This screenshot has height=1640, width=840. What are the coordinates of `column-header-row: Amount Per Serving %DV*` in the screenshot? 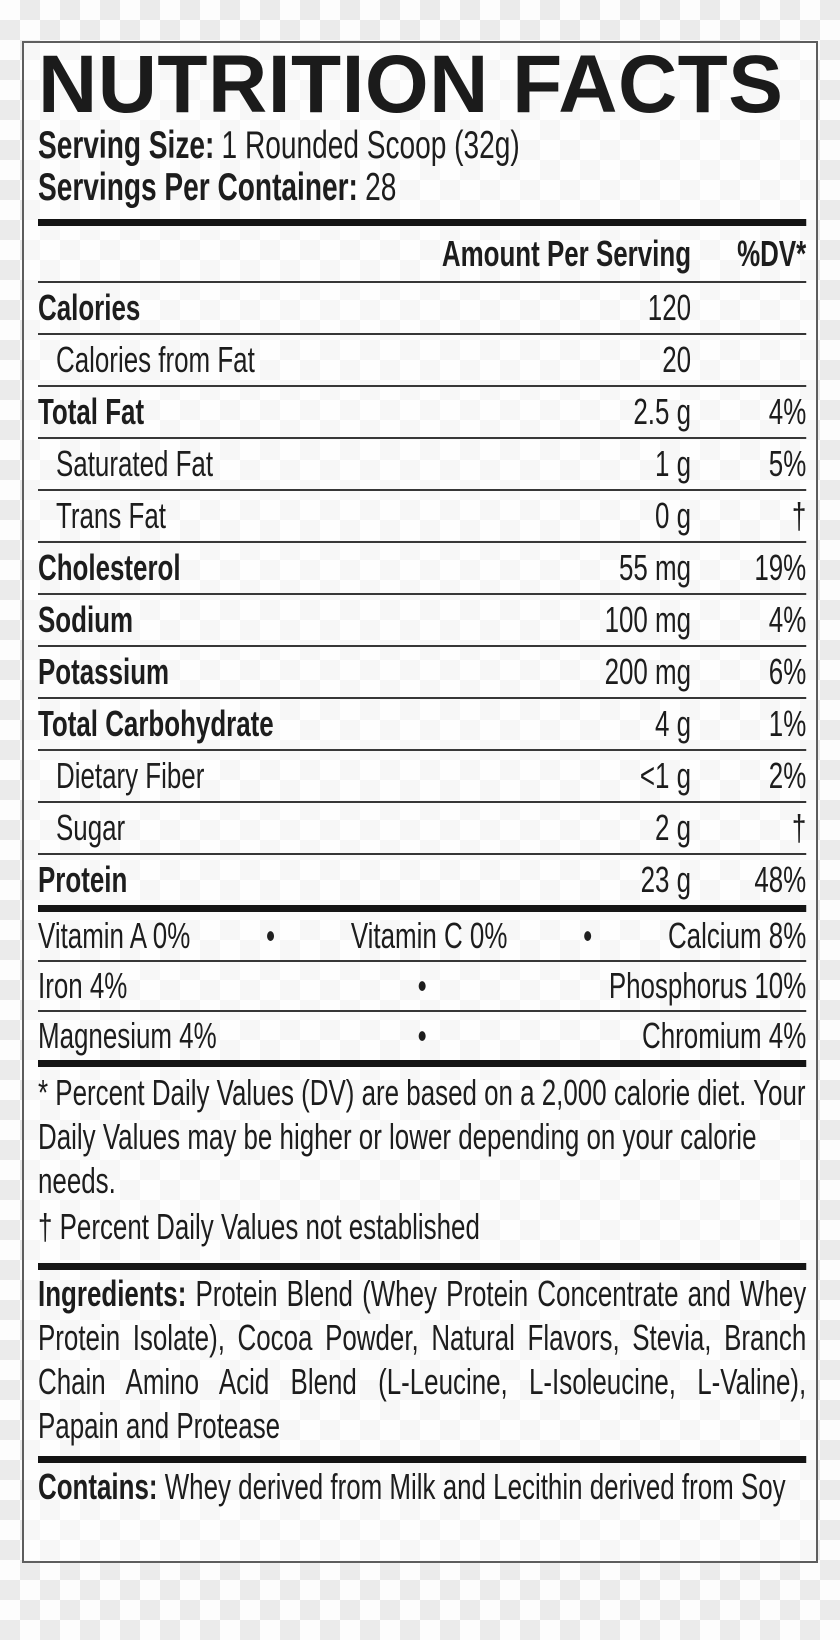 It's located at (422, 253).